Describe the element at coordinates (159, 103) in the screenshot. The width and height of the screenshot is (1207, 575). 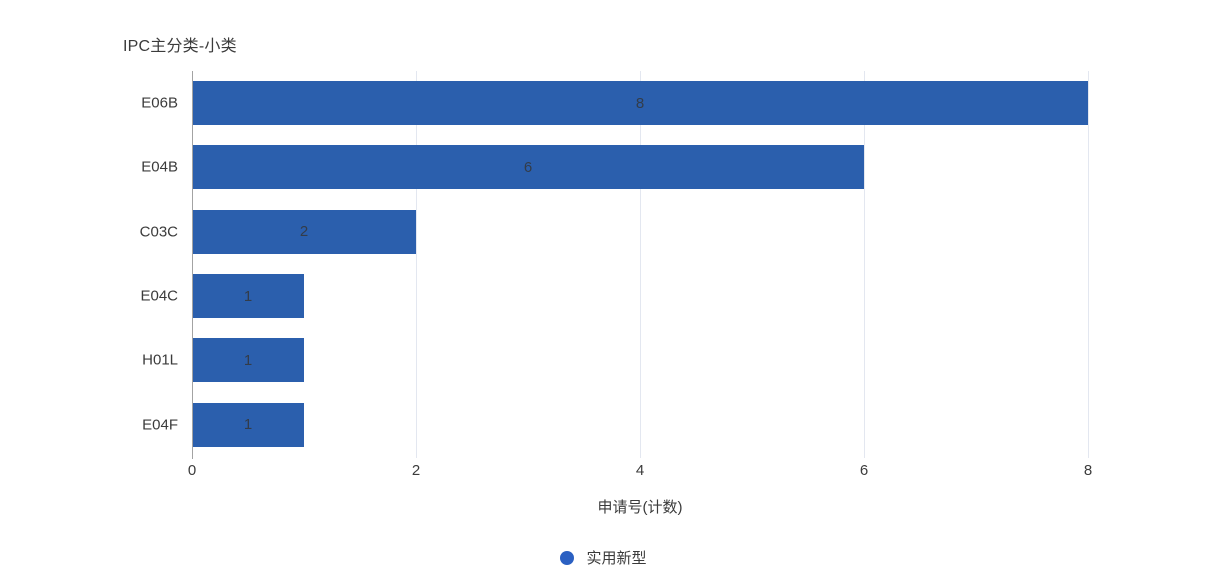
I see `category-label: E06B` at that location.